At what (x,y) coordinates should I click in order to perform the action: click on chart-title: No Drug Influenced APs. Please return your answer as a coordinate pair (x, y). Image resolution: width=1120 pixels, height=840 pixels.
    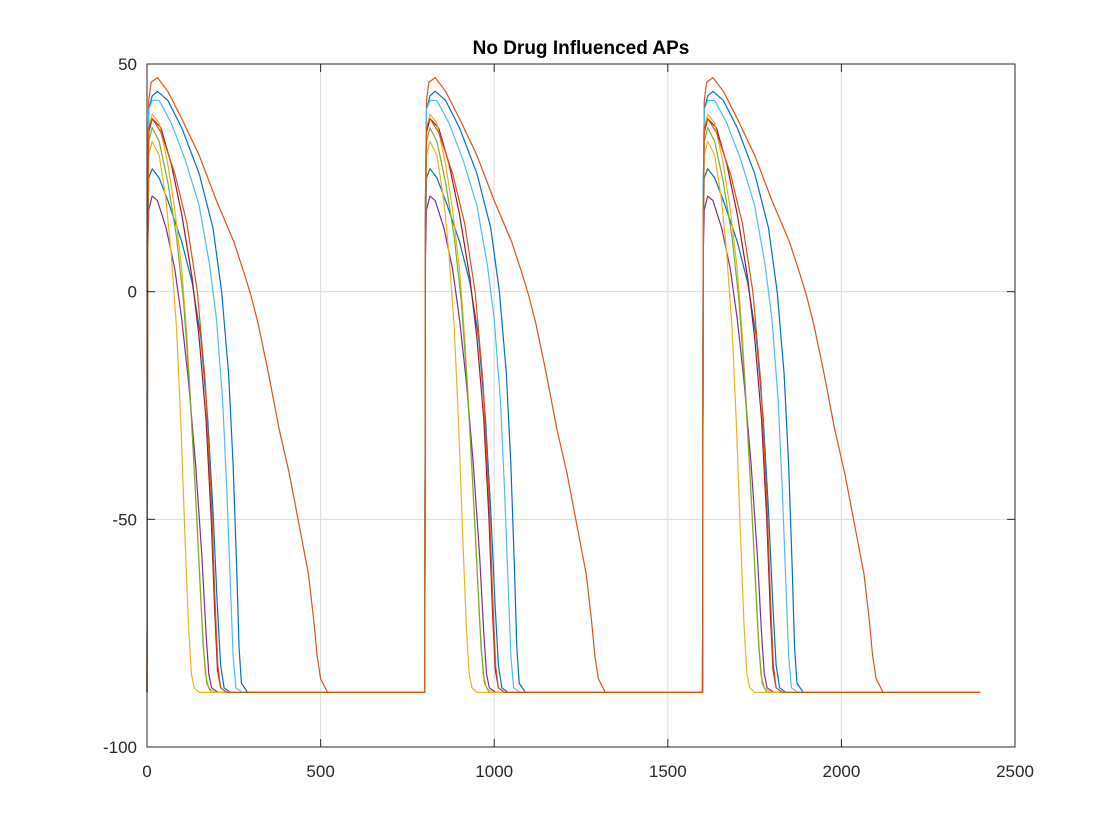
    Looking at the image, I should click on (581, 48).